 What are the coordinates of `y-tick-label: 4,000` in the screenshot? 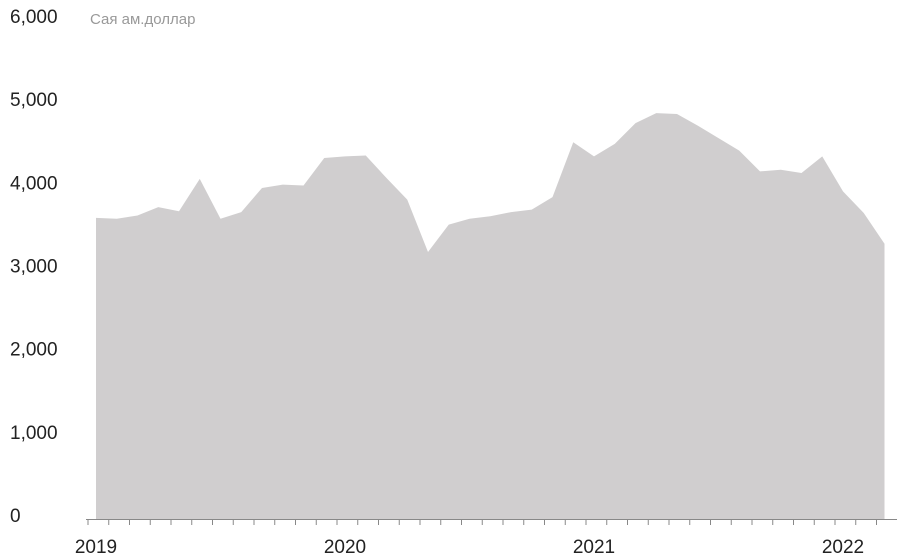 It's located at (34, 183).